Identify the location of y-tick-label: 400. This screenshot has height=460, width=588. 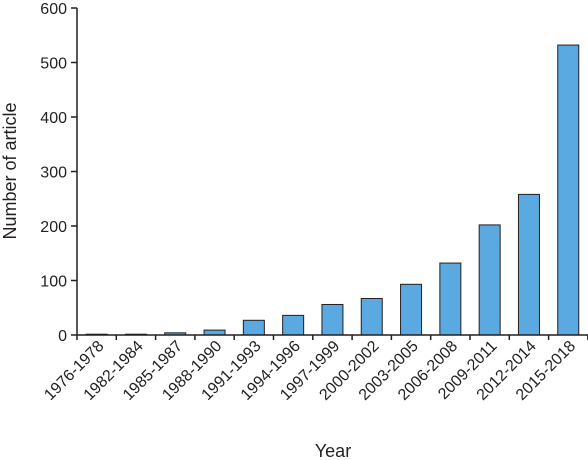
(53, 118).